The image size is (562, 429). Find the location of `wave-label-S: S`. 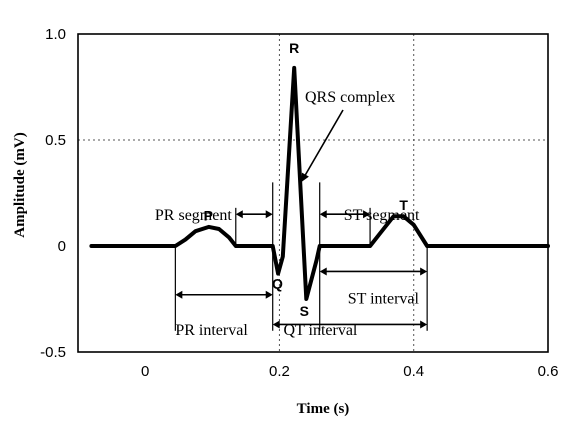

wave-label-S: S is located at coordinates (304, 311).